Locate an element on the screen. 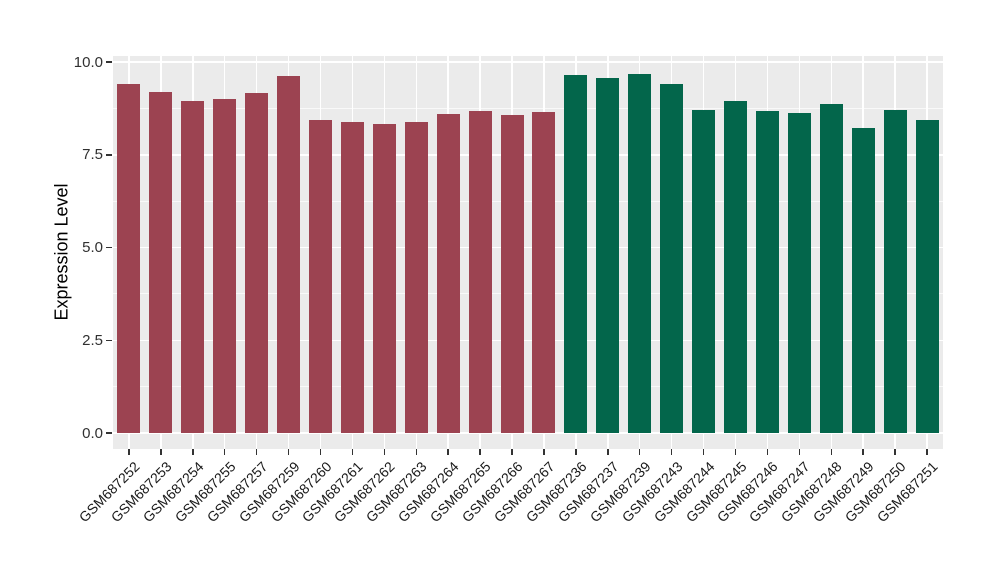 This screenshot has width=1000, height=580. y-tick-label: 2.5 is located at coordinates (92, 340).